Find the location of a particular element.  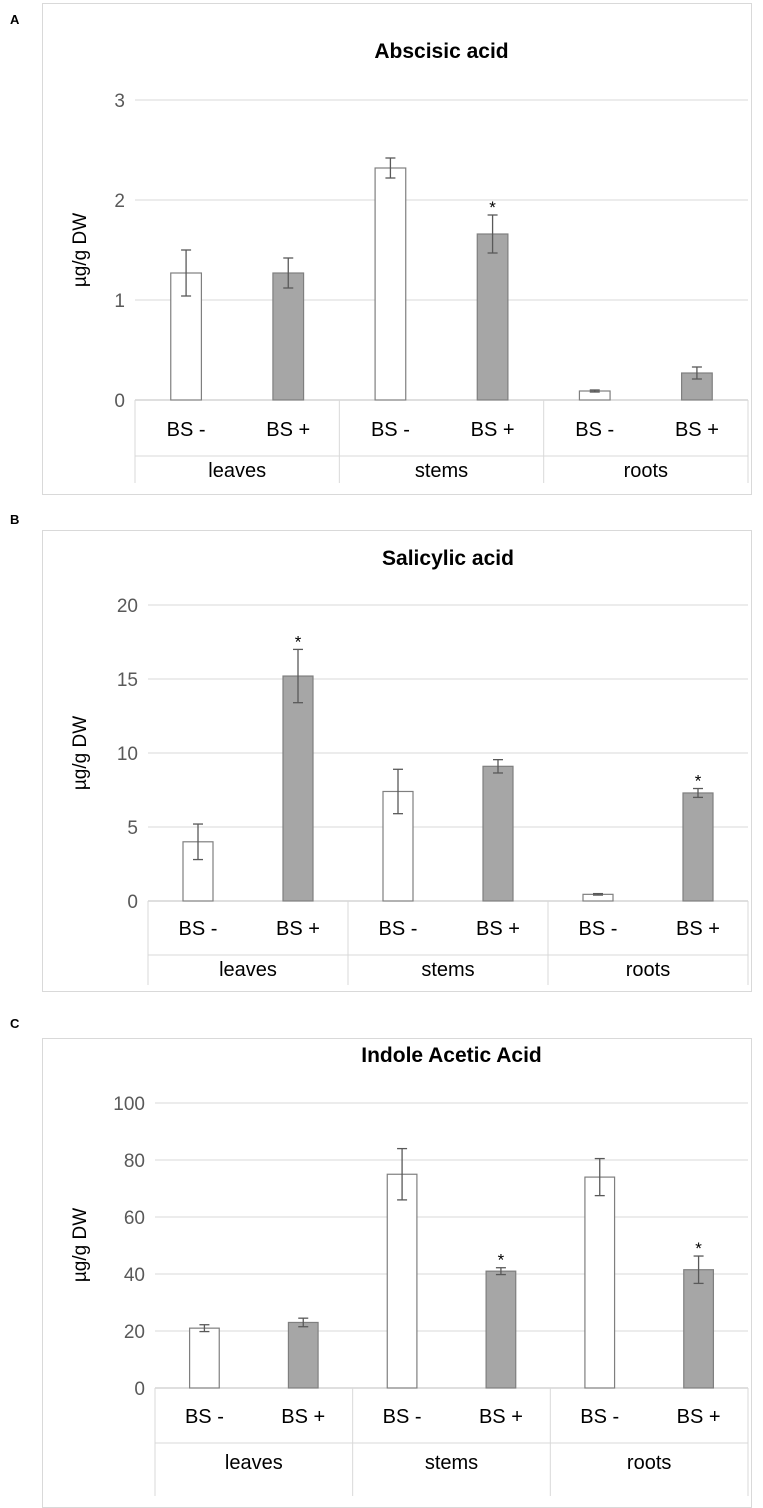

y-tick-label: 60 is located at coordinates (134, 1218).